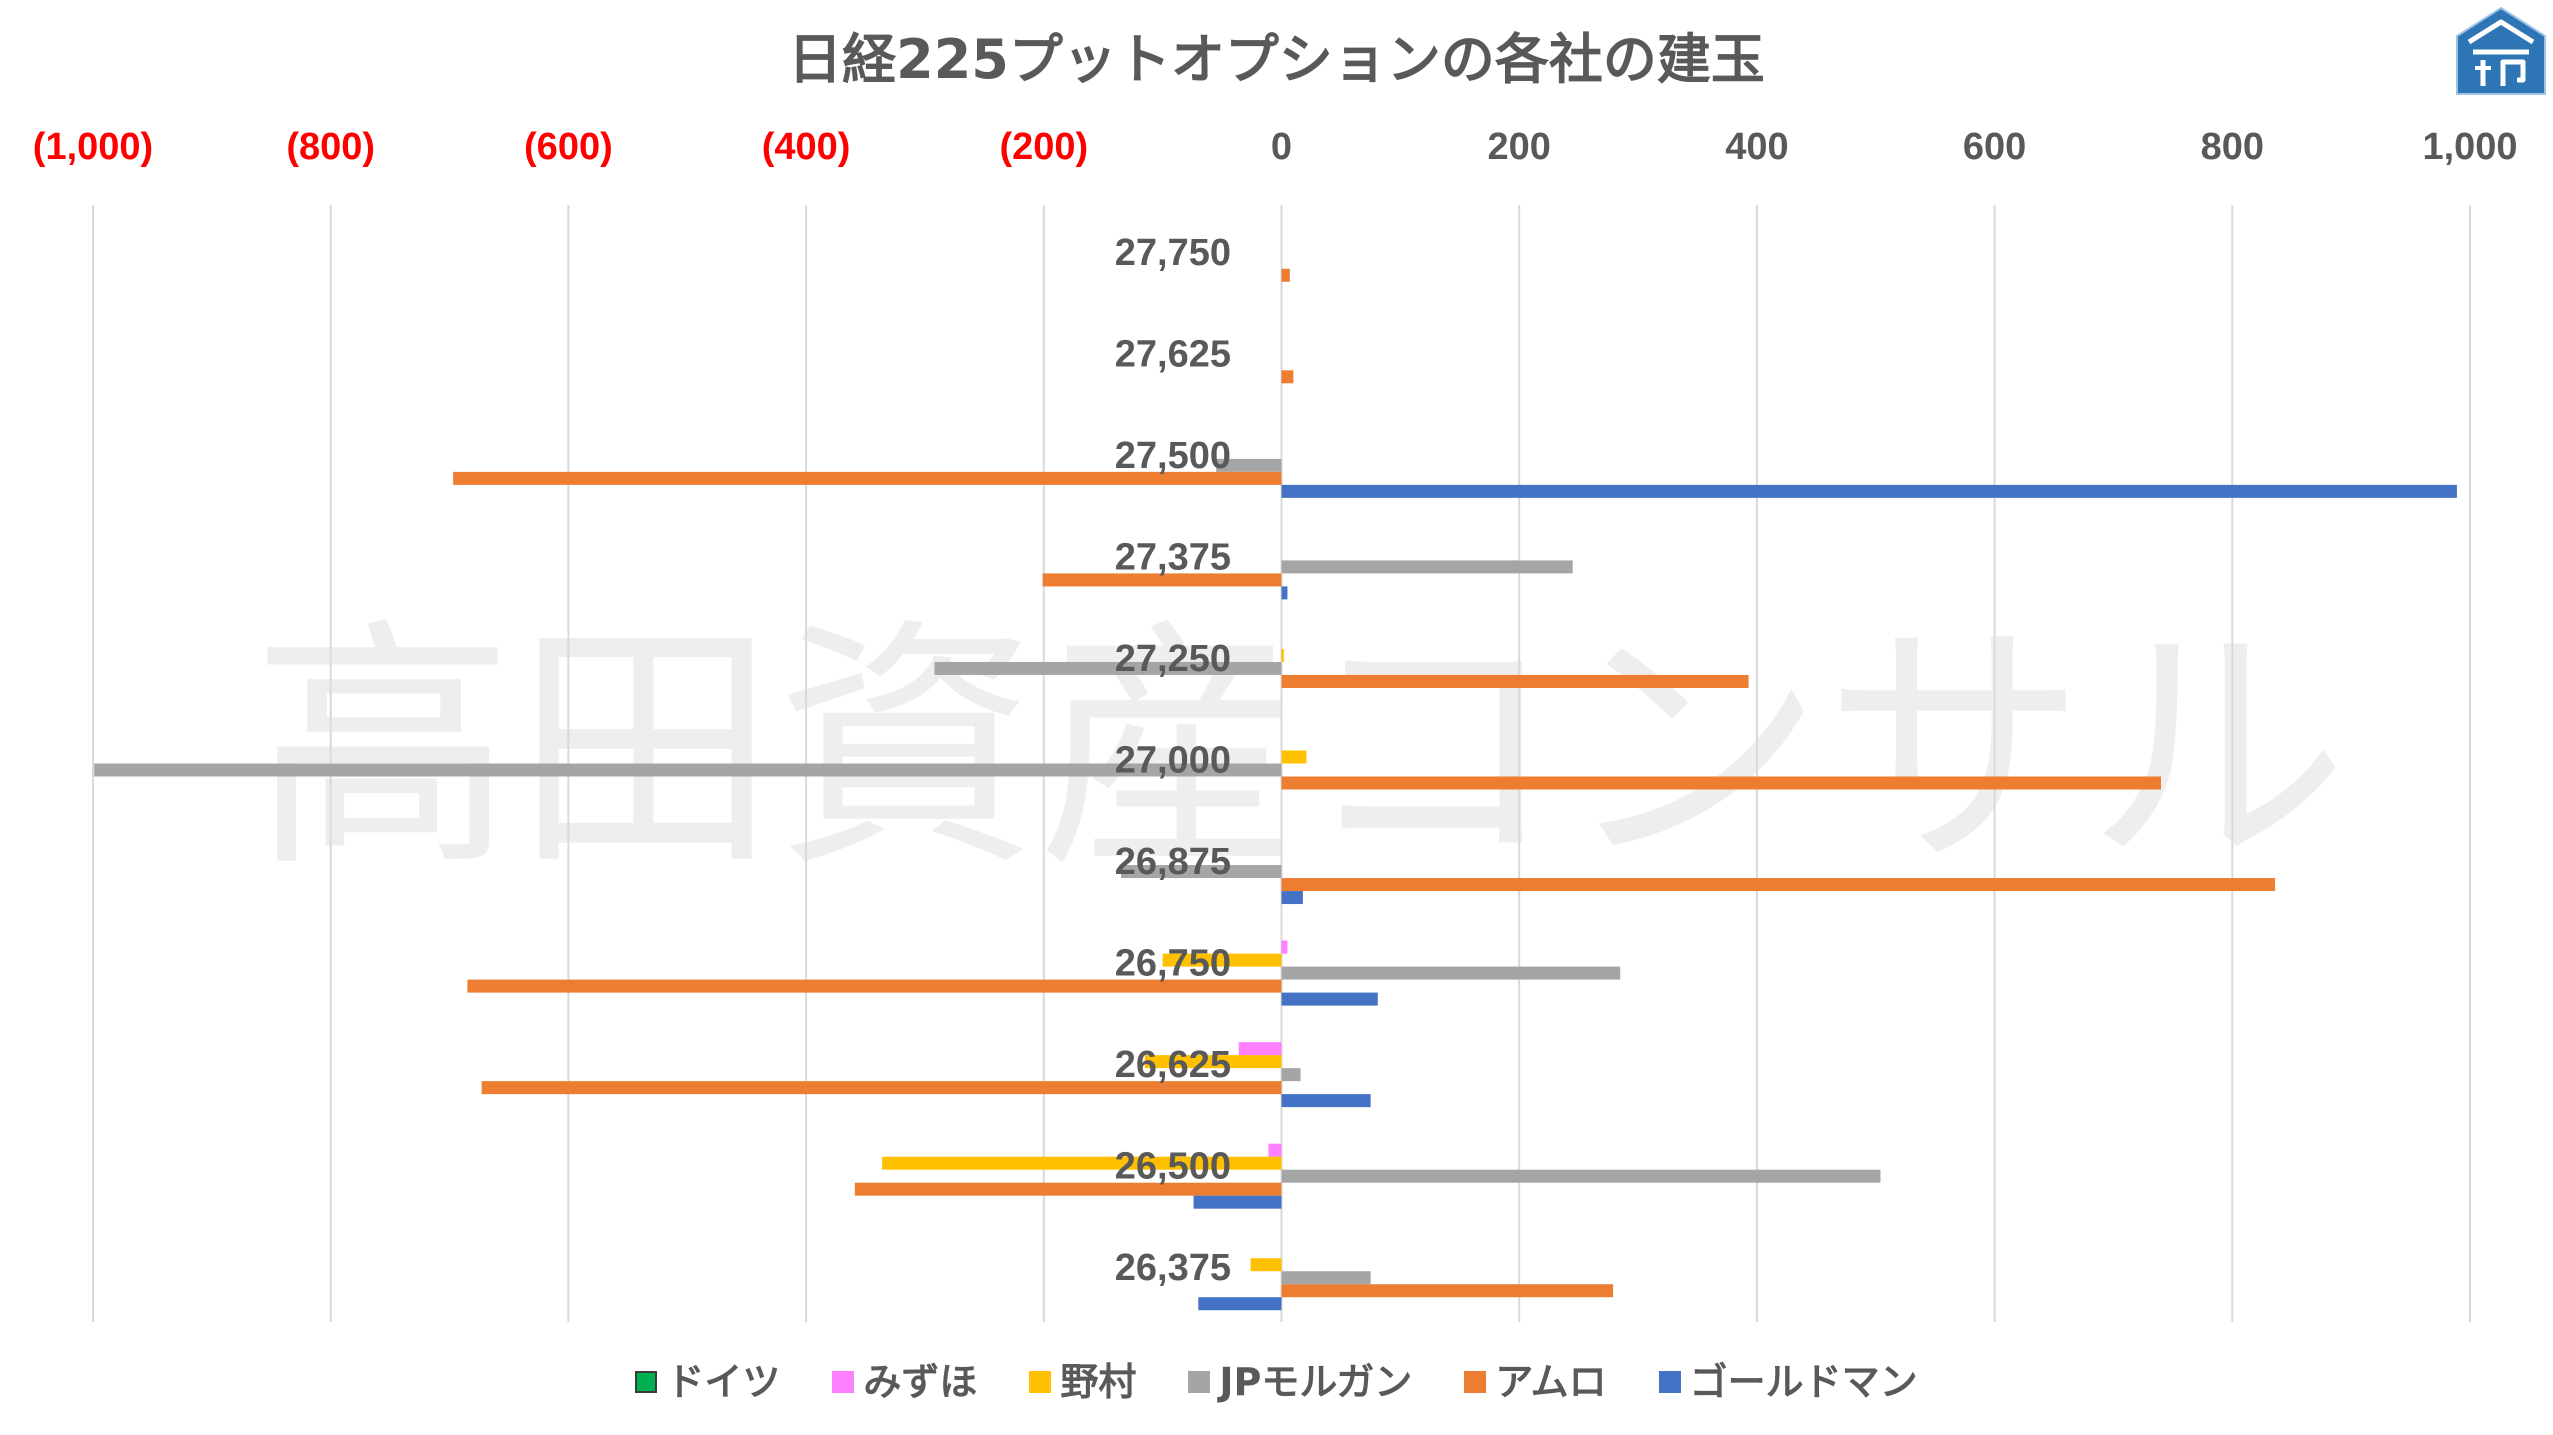 The width and height of the screenshot is (2553, 1435). What do you see at coordinates (2469, 147) in the screenshot?
I see `x-tick-label: 1,000` at bounding box center [2469, 147].